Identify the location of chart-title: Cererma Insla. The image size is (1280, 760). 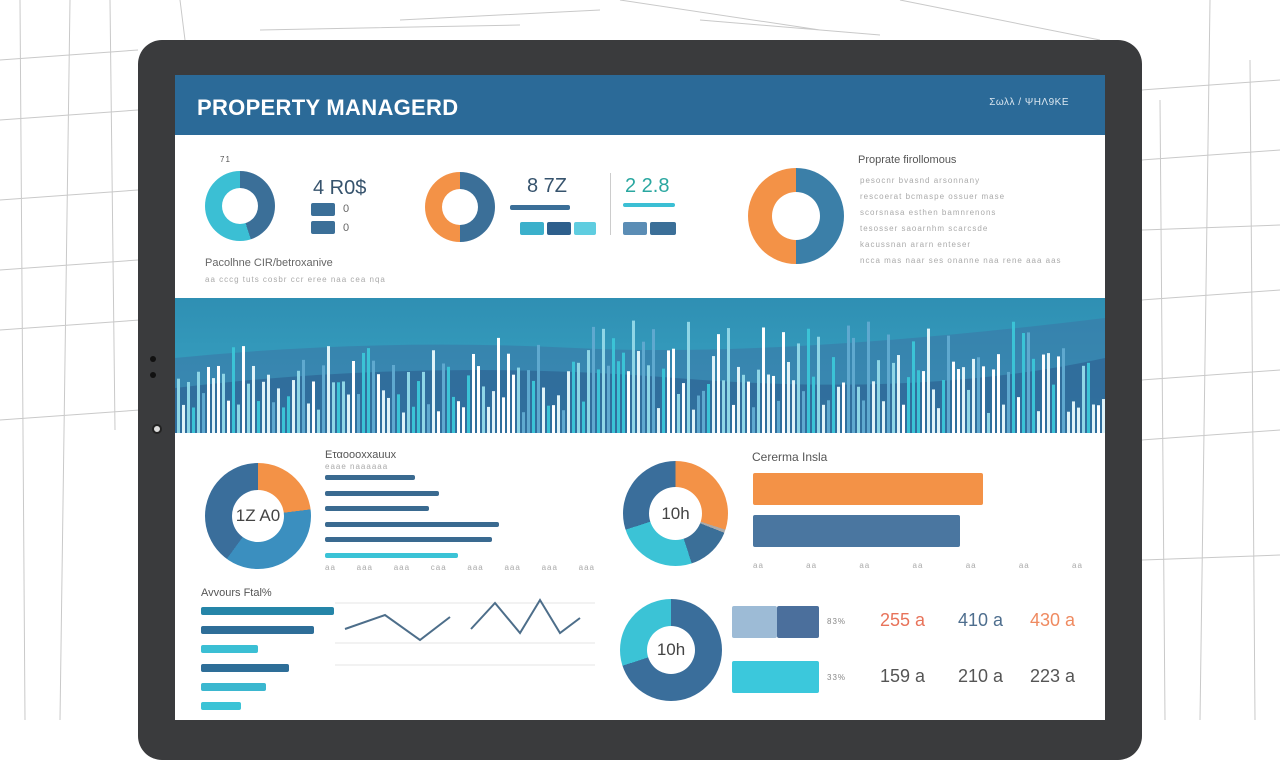
(790, 457).